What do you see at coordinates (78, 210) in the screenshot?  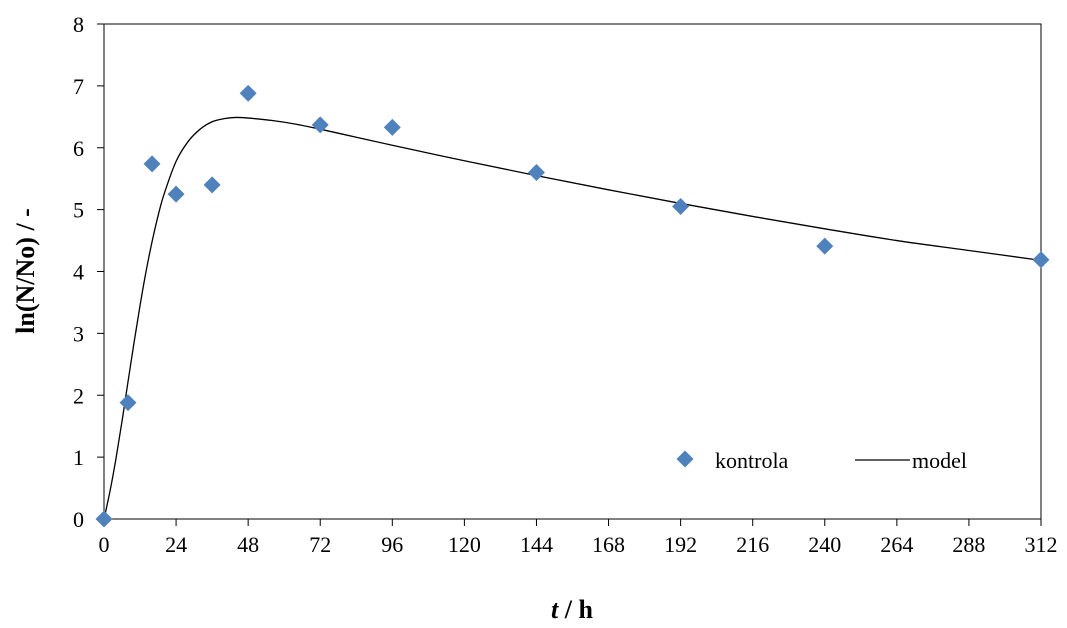 I see `y-tick-label: 5` at bounding box center [78, 210].